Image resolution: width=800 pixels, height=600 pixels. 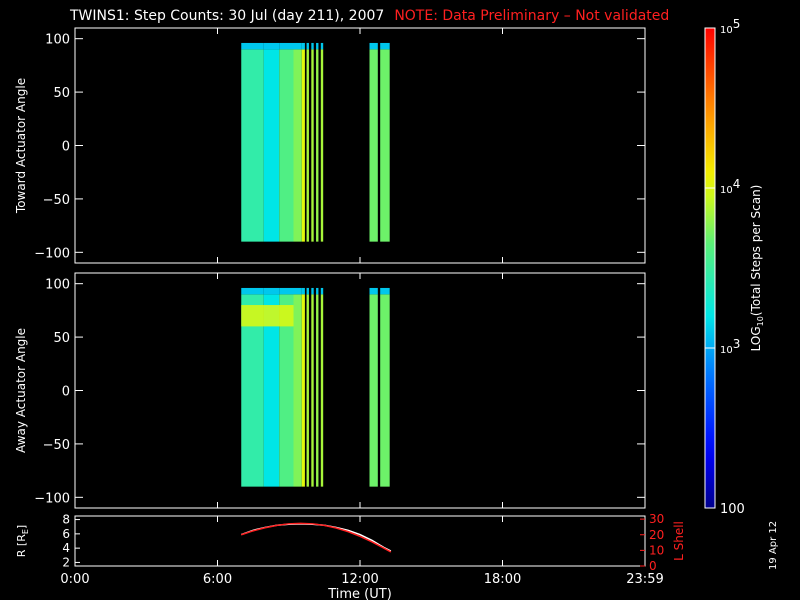 I want to click on colorbar-tick-label-3: 100, so click(x=732, y=509).